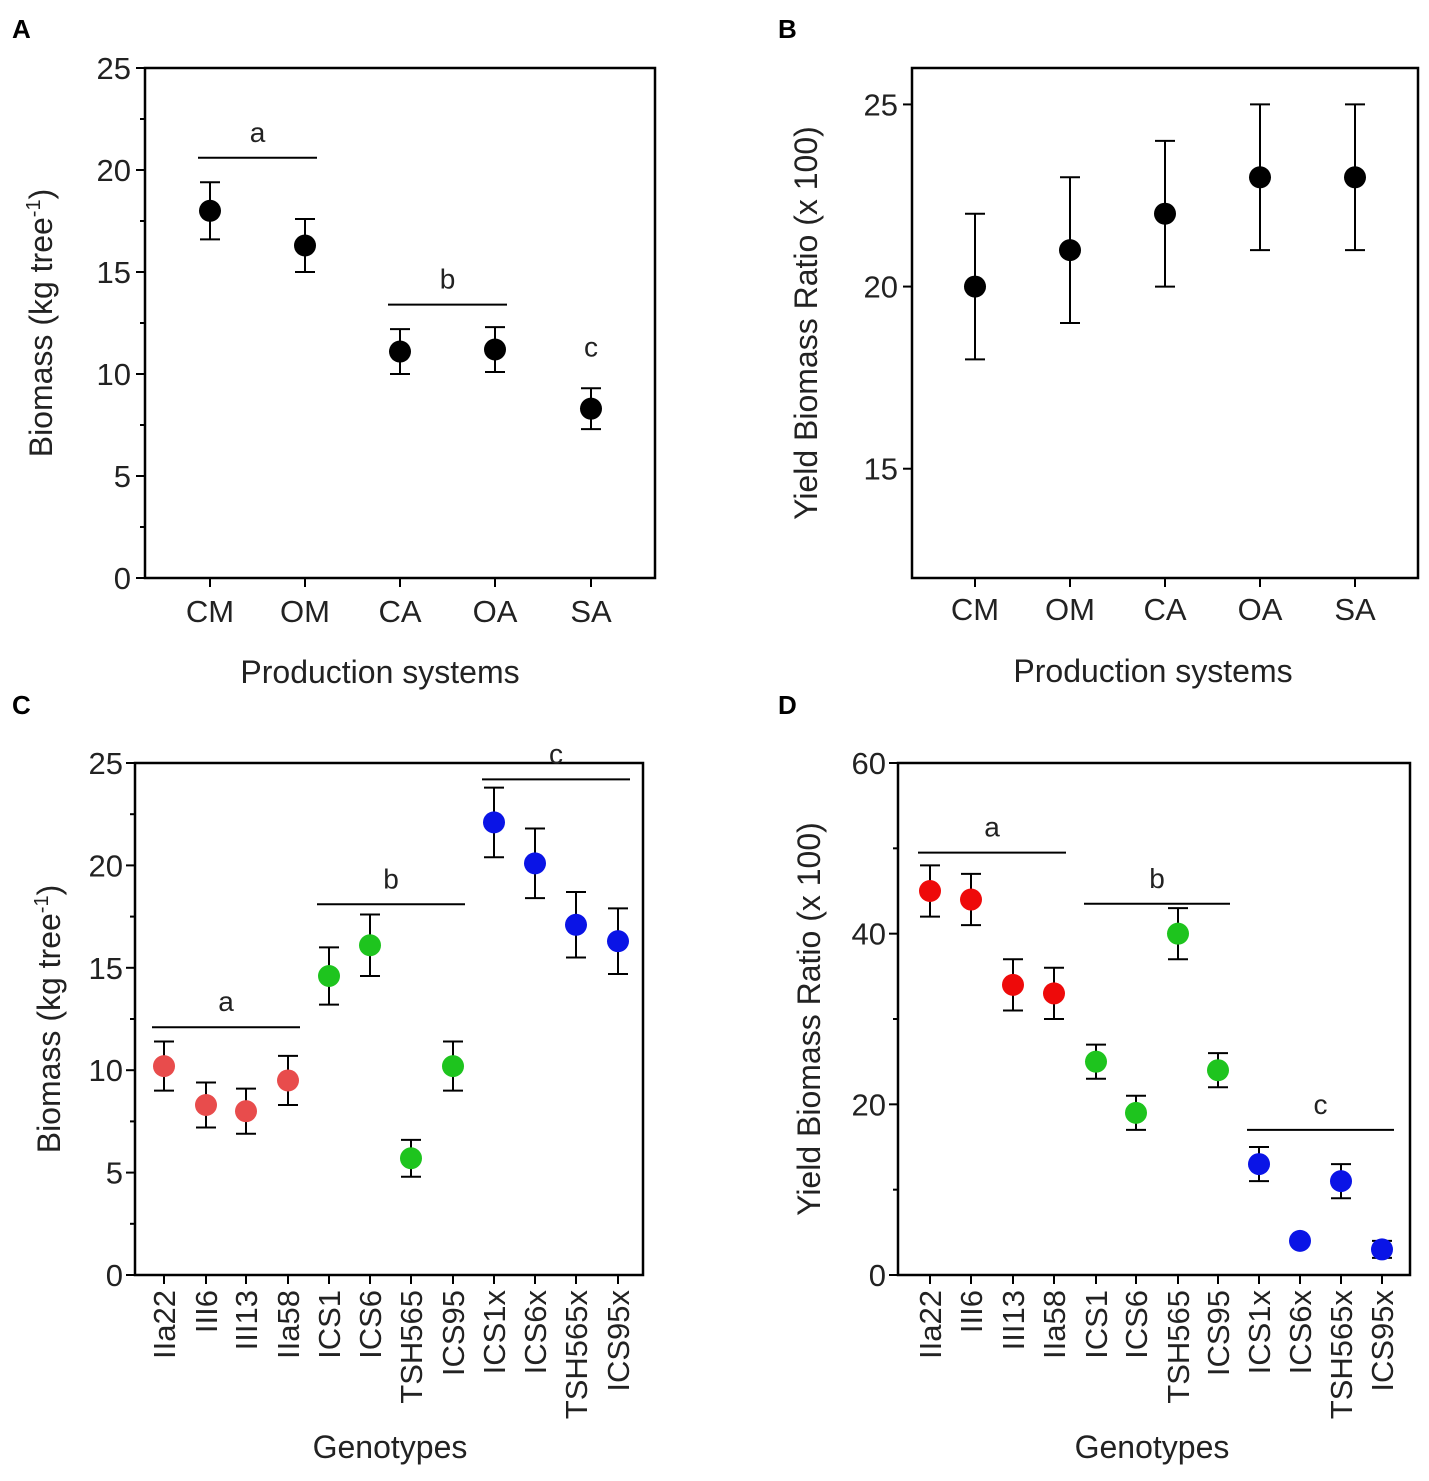 This screenshot has height=1481, width=1429. I want to click on x-axis-title: Genotypes, so click(1152, 1447).